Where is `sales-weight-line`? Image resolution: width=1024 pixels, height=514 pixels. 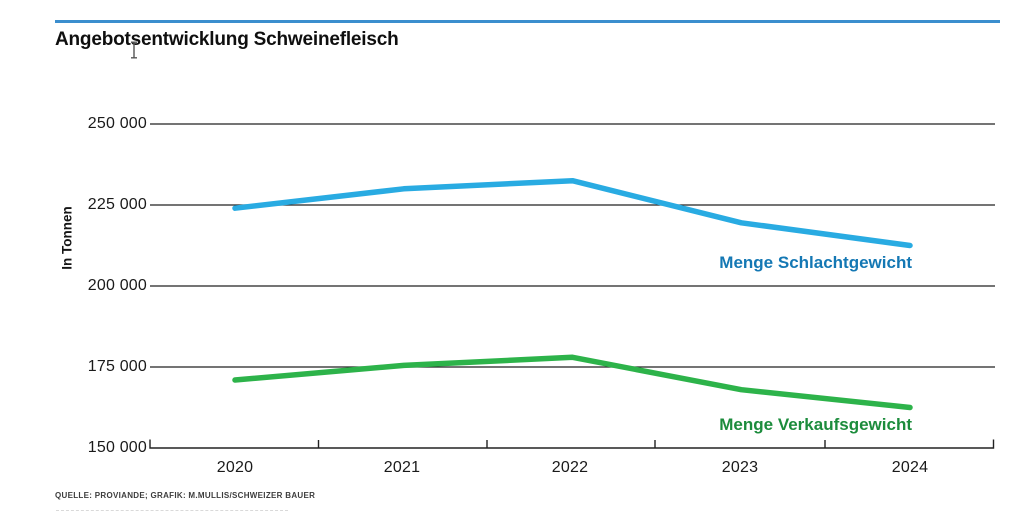
sales-weight-line is located at coordinates (572, 382).